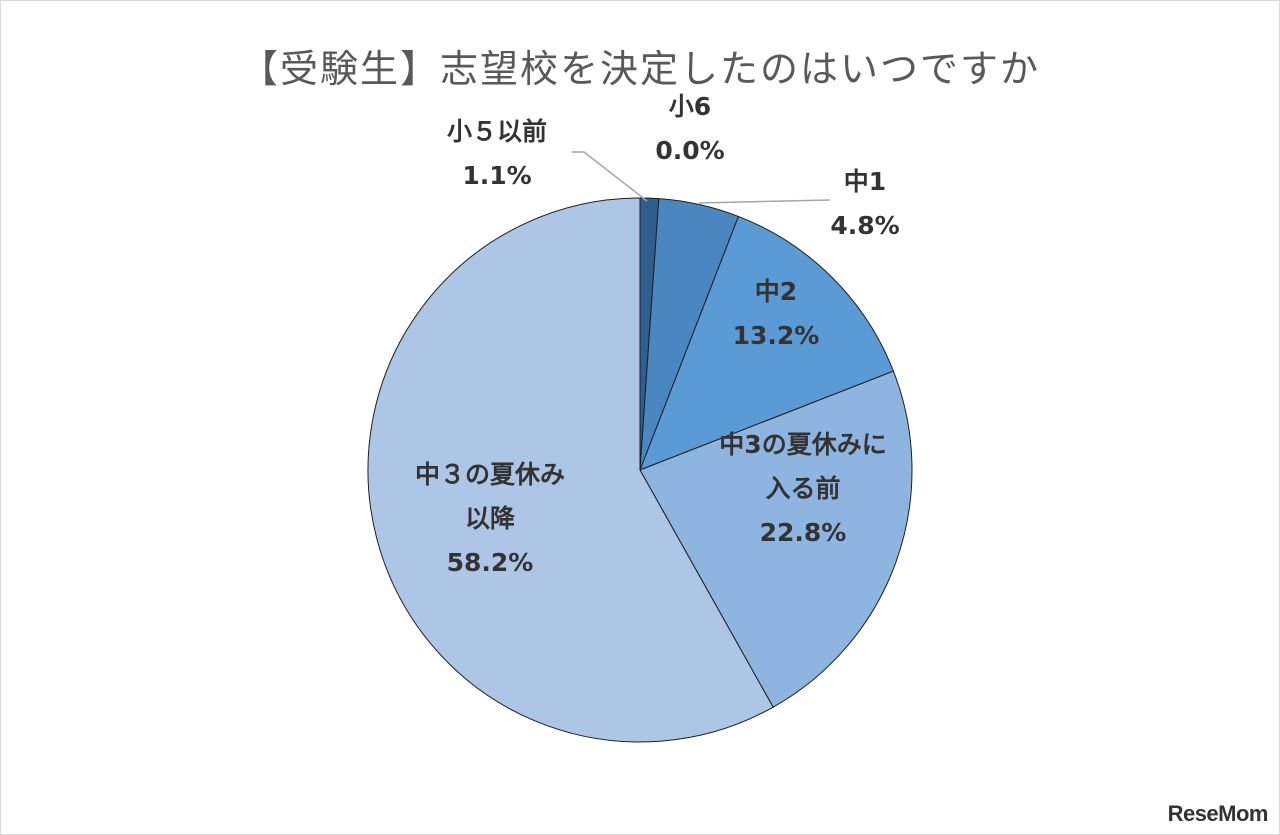  Describe the element at coordinates (639, 69) in the screenshot. I see `chart-title: 【受験生】志望校を決定したのはいつですか` at that location.